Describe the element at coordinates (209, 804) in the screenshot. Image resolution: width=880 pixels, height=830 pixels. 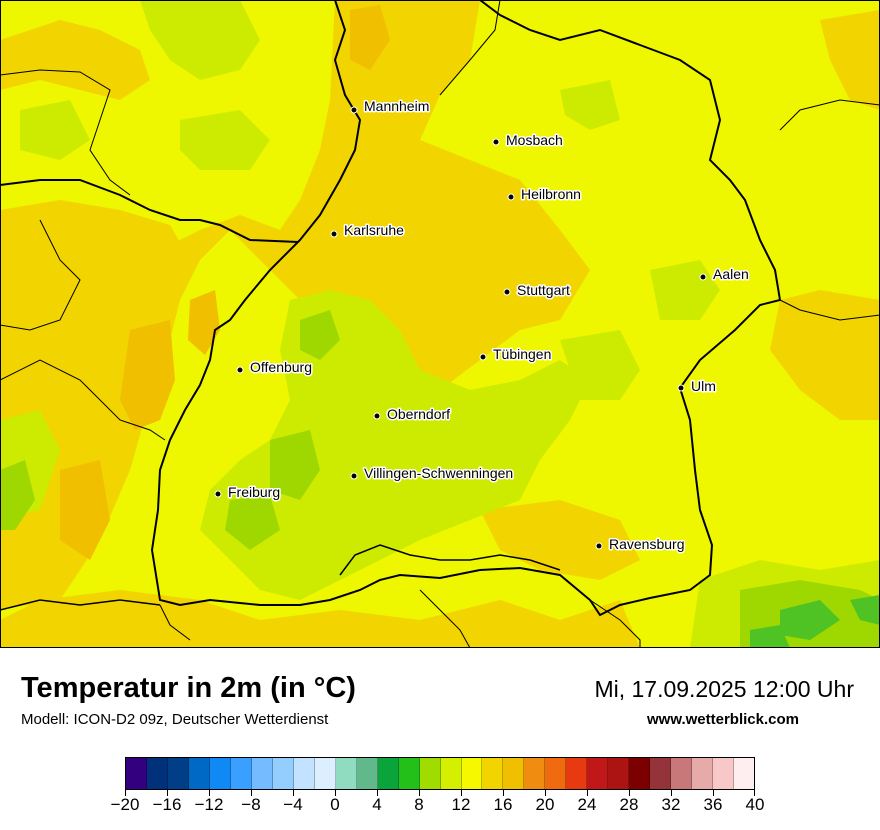
I see `colorbar-tick-label: −12` at that location.